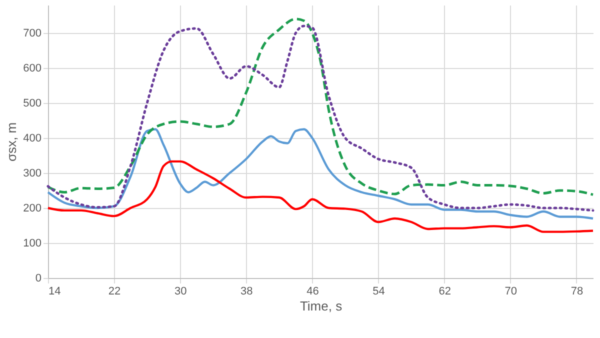  I want to click on x-tick-label: 38, so click(246, 292).